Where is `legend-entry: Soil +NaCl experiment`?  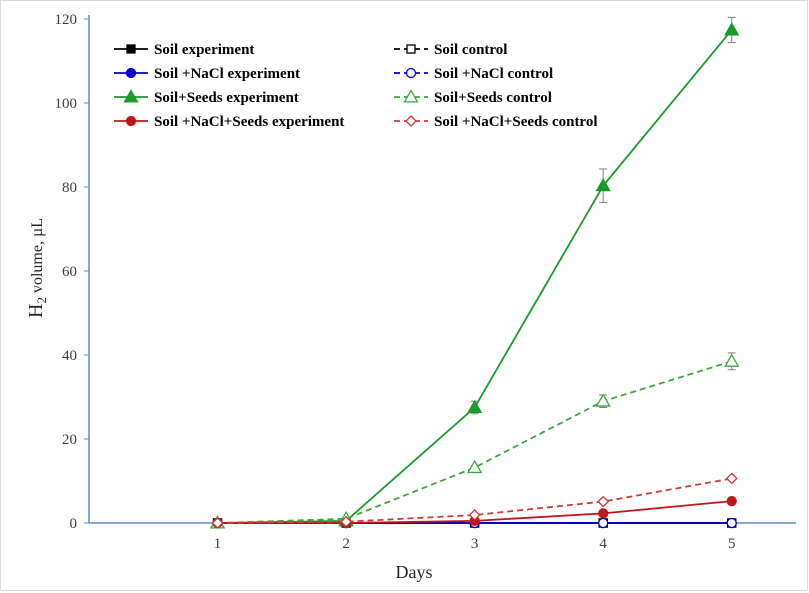 legend-entry: Soil +NaCl experiment is located at coordinates (207, 74).